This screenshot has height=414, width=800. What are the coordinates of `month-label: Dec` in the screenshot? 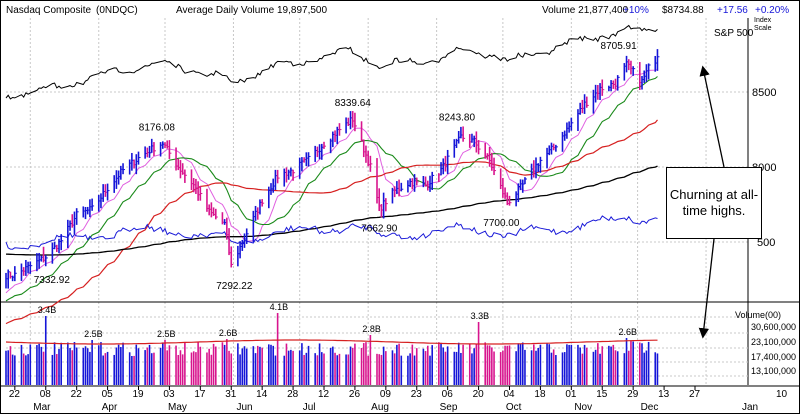 It's located at (650, 407).